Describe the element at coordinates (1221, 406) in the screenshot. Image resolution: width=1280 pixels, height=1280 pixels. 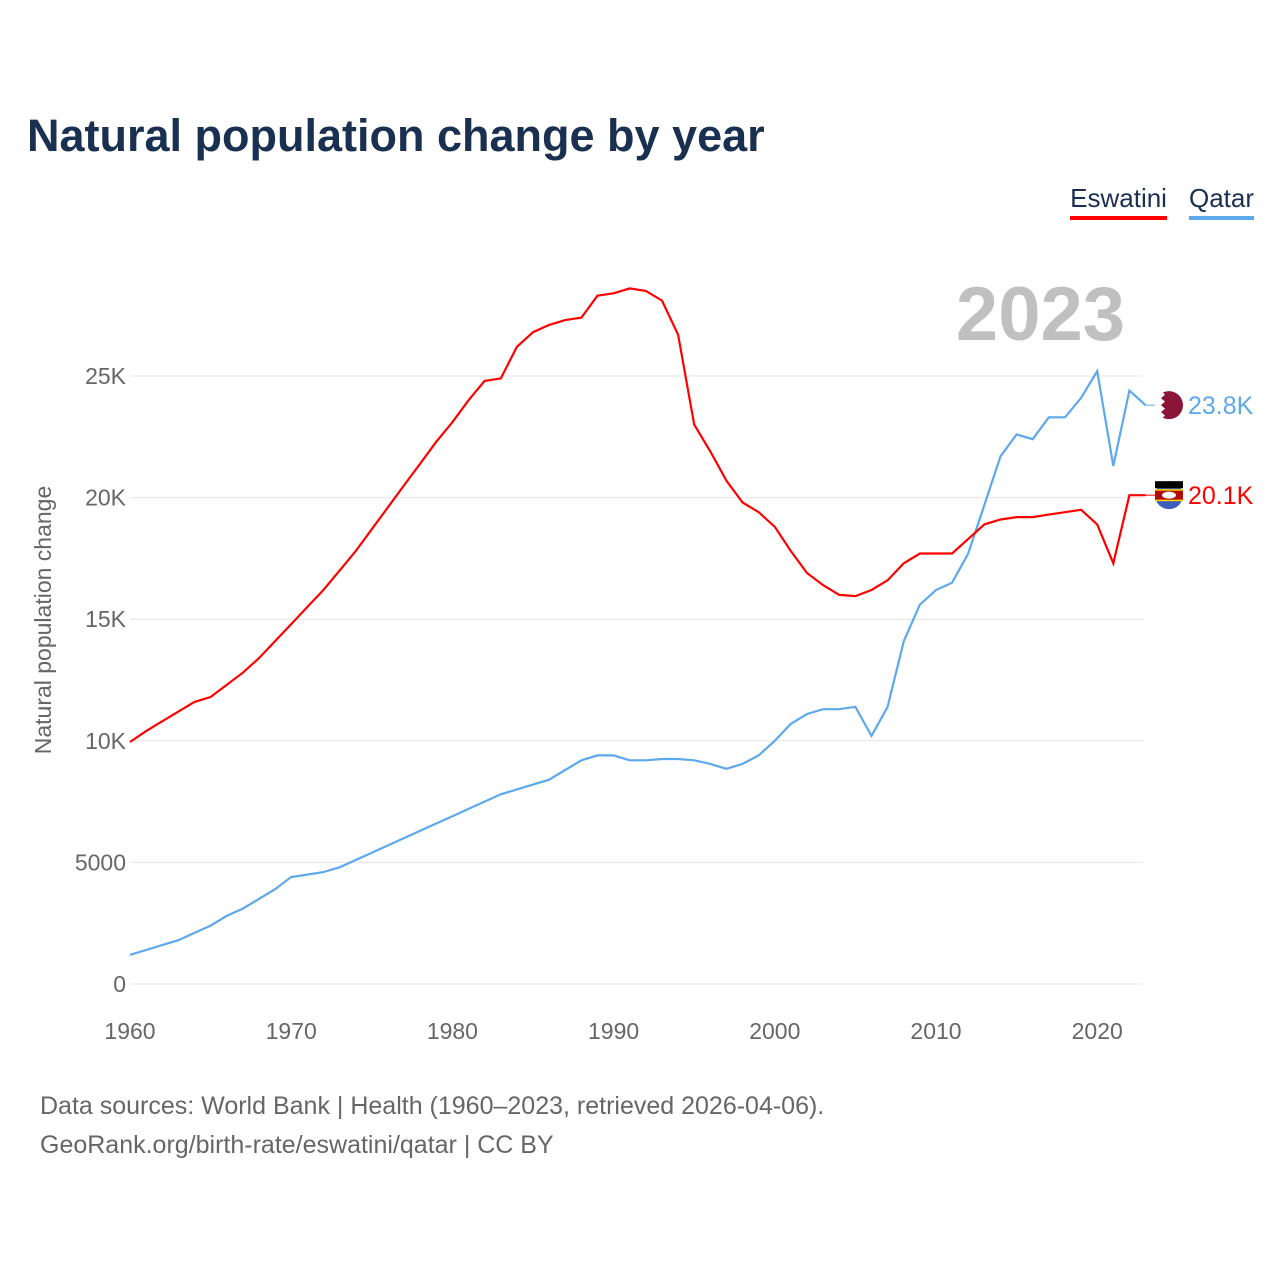
I see `end-value-label: 23.8K` at that location.